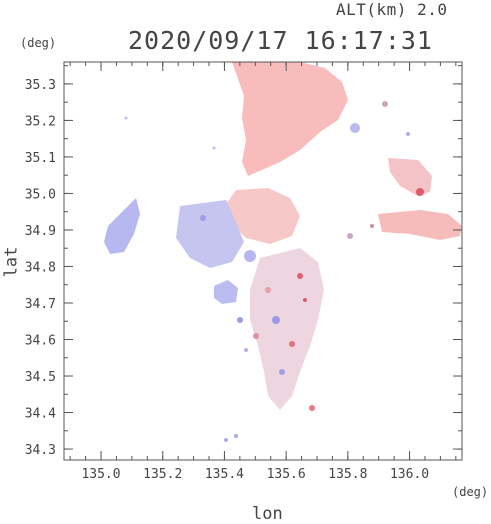  I want to click on echo-far-west-blob, so click(122, 226).